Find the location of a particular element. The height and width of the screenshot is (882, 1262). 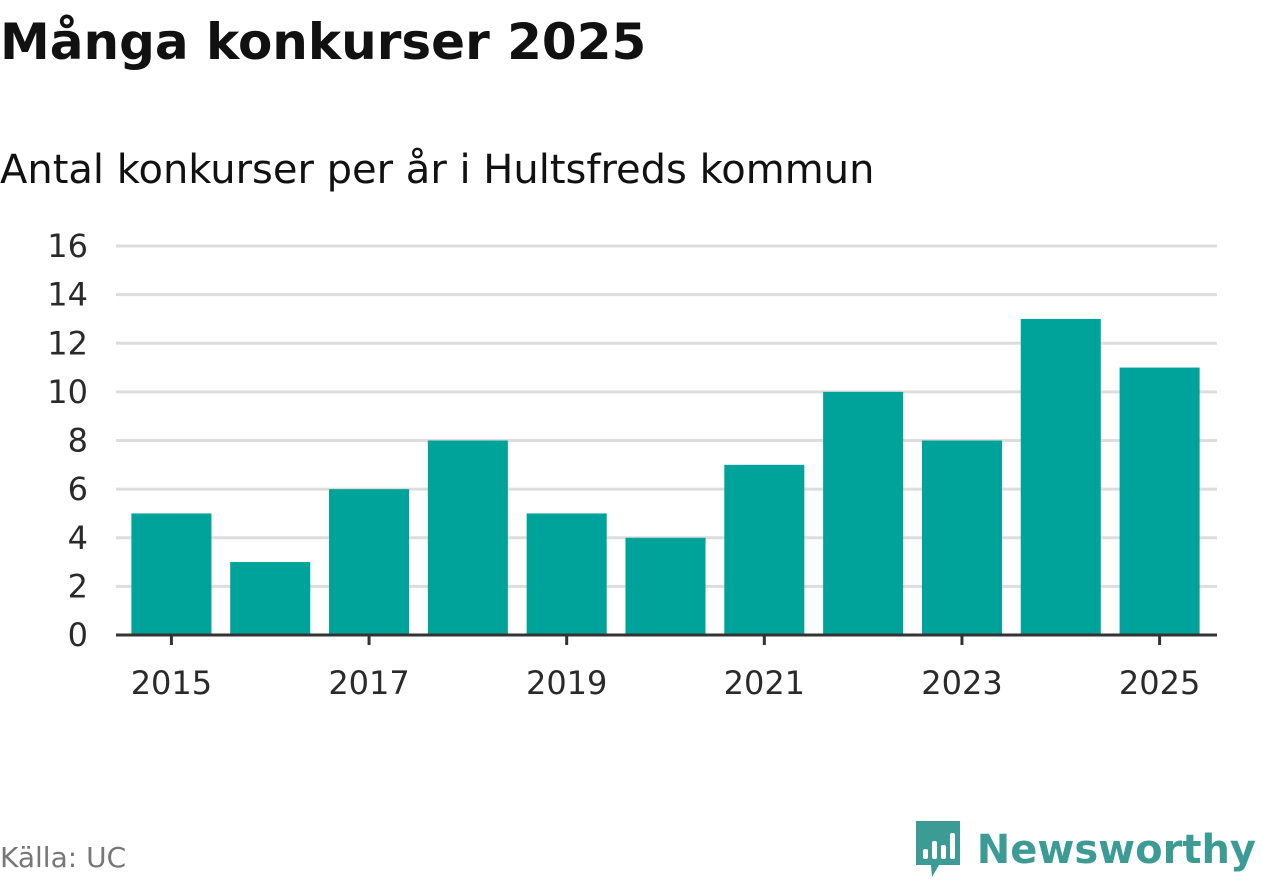

x-tick-label: 2021 is located at coordinates (764, 683).